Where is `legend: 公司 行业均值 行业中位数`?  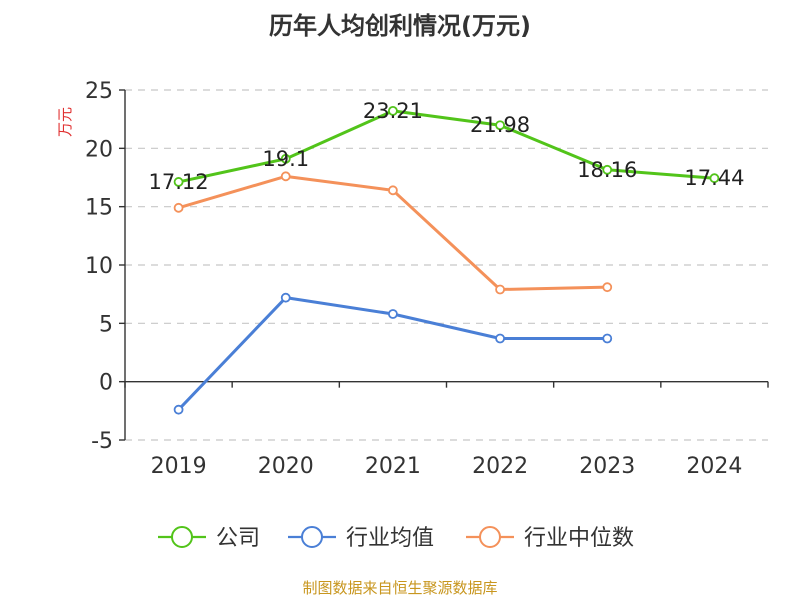 legend: 公司 行业均值 行业中位数 is located at coordinates (396, 538).